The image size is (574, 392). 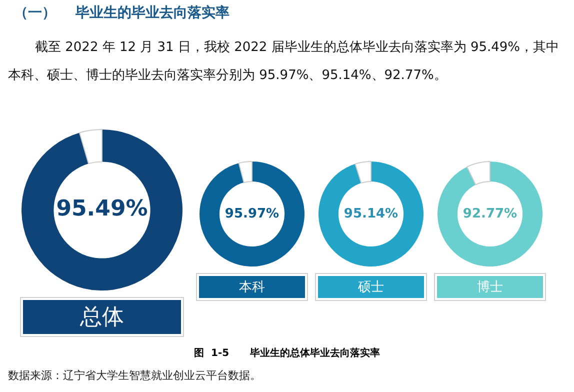 What do you see at coordinates (490, 287) in the screenshot?
I see `text: 博士` at bounding box center [490, 287].